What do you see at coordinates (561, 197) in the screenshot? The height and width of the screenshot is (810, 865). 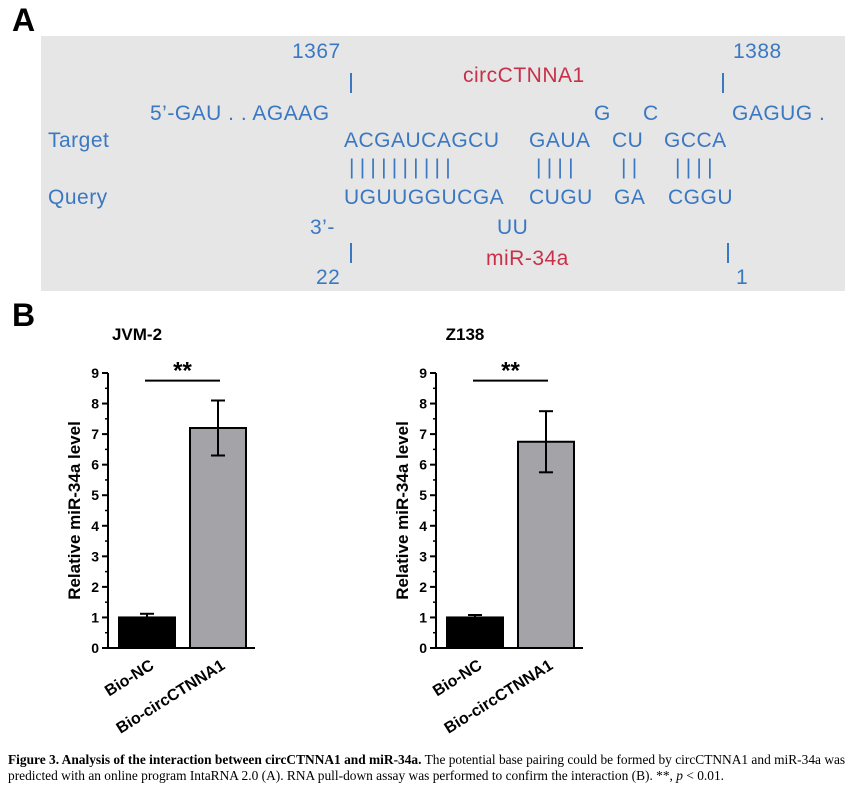 I see `query-segment-2: CUGU` at bounding box center [561, 197].